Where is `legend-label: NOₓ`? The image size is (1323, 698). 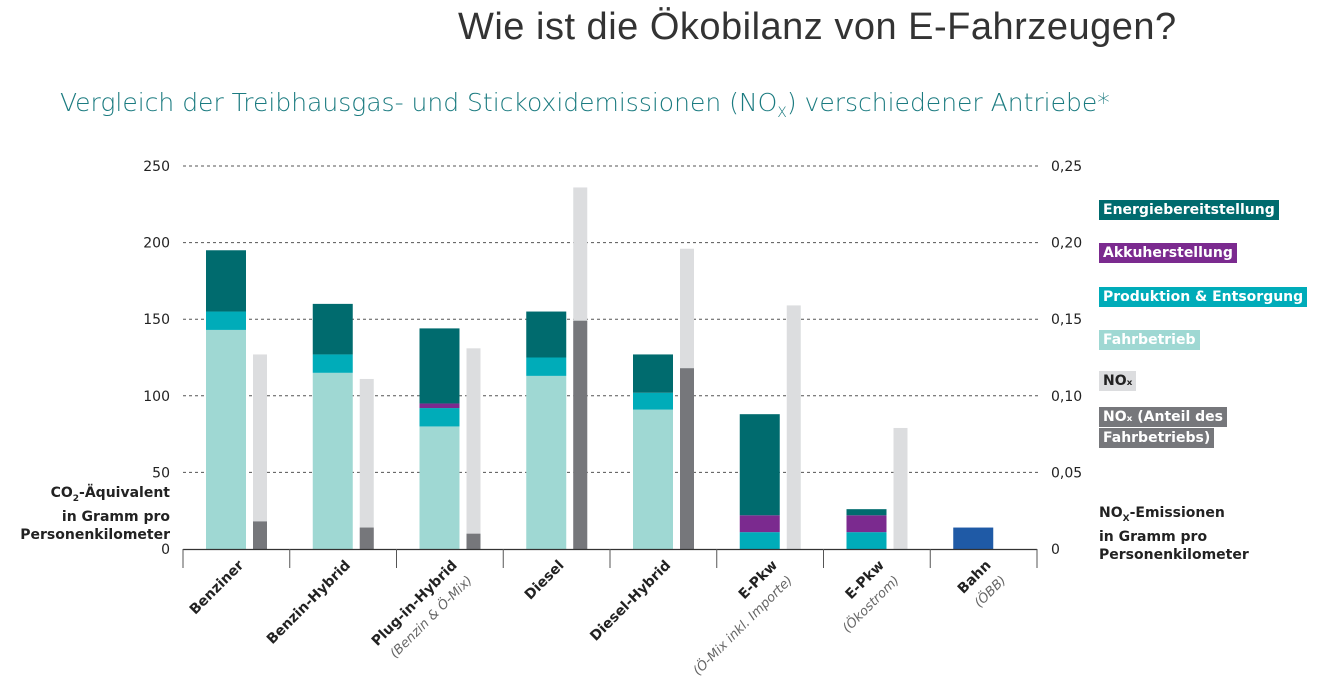 legend-label: NOₓ is located at coordinates (1118, 381).